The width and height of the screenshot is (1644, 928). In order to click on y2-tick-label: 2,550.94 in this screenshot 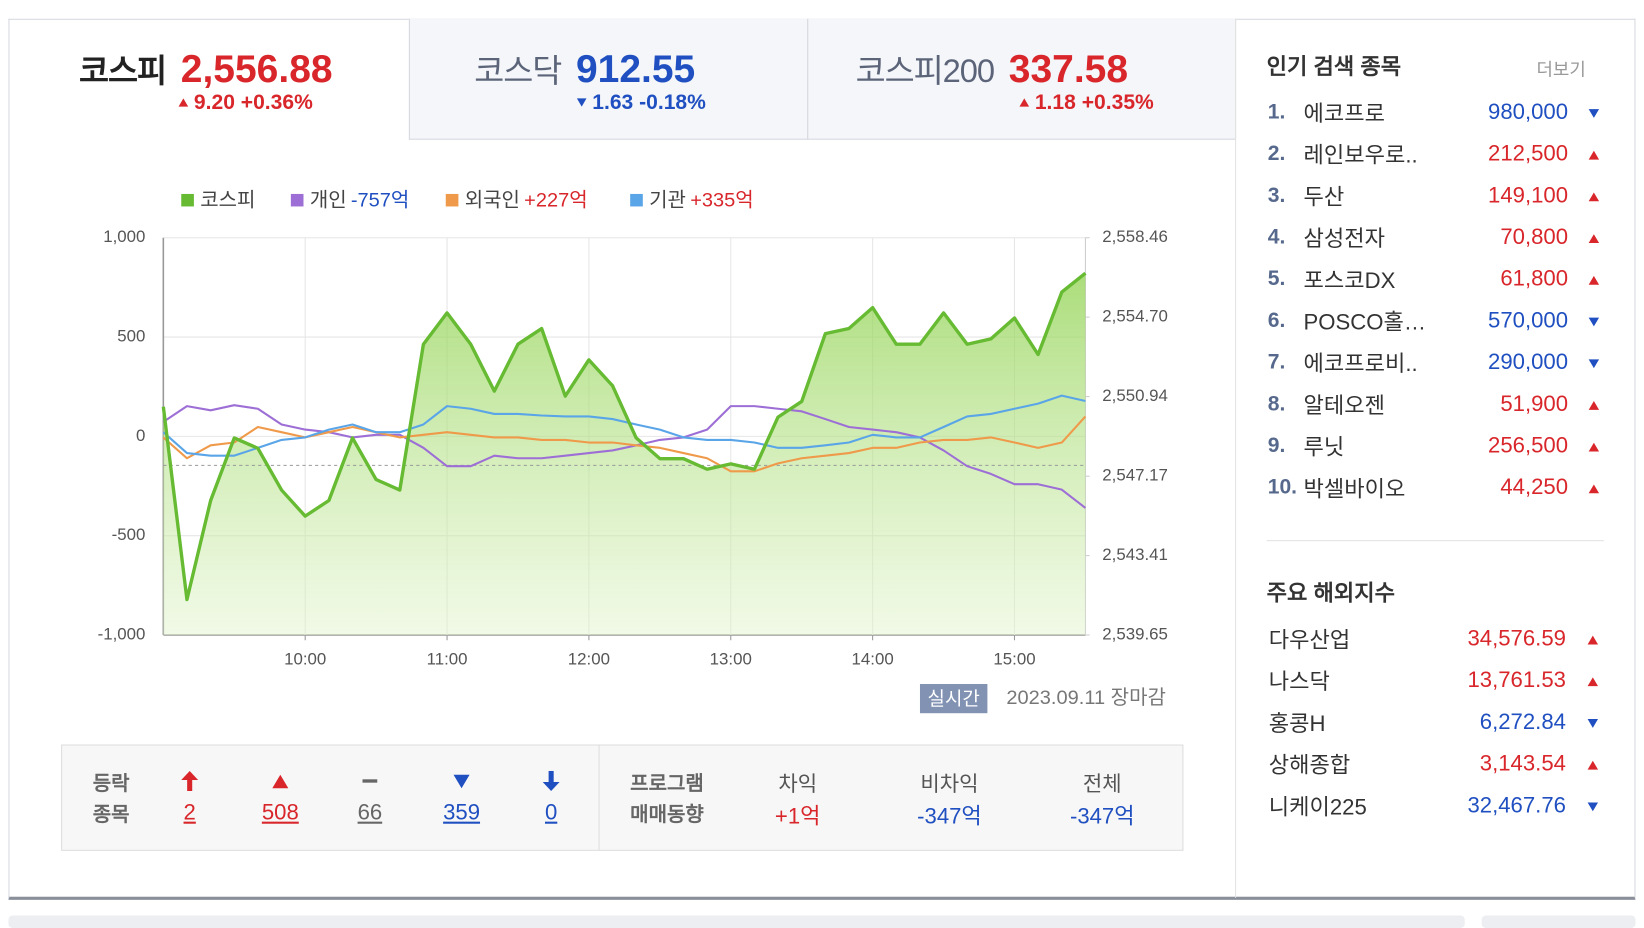, I will do `click(1135, 395)`.